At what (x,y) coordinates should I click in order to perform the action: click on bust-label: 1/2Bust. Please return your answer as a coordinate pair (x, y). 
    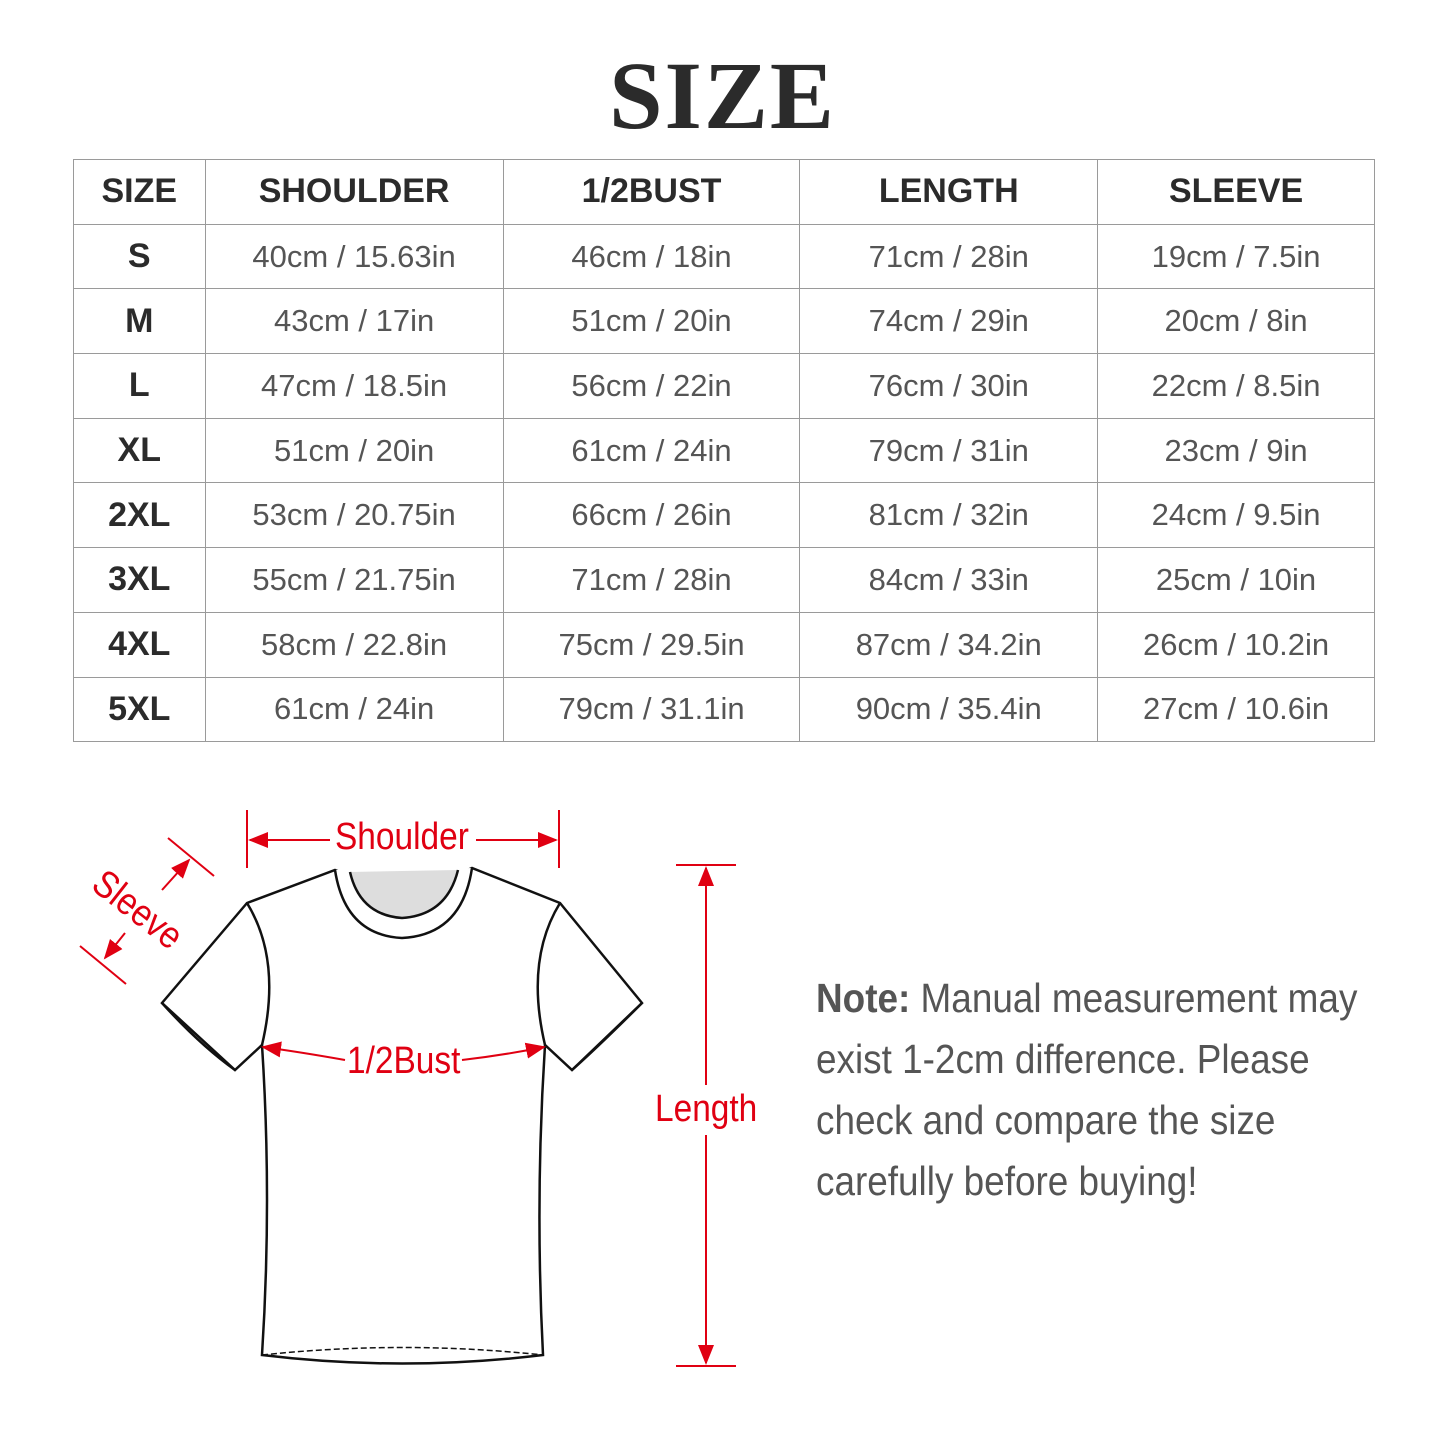
    Looking at the image, I should click on (404, 1061).